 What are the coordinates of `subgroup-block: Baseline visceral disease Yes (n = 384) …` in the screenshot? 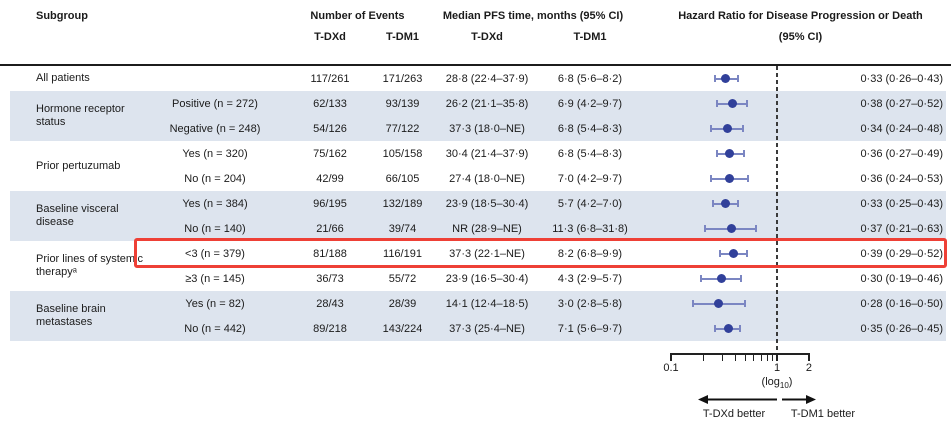 It's located at (475, 216).